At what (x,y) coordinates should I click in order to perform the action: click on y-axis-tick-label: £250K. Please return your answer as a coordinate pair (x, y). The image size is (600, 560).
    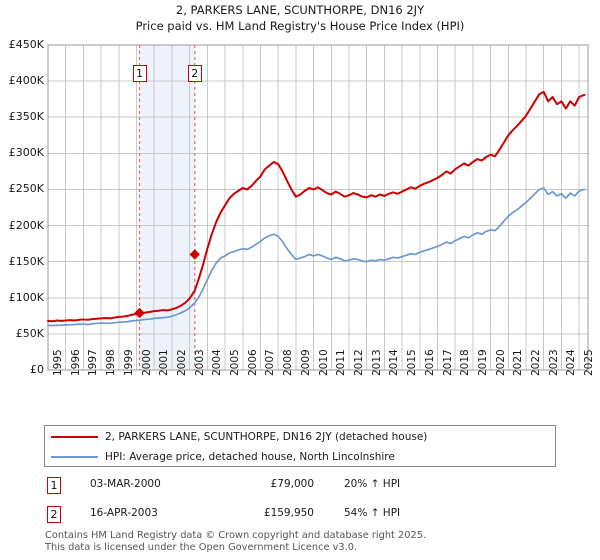
    Looking at the image, I should click on (26, 189).